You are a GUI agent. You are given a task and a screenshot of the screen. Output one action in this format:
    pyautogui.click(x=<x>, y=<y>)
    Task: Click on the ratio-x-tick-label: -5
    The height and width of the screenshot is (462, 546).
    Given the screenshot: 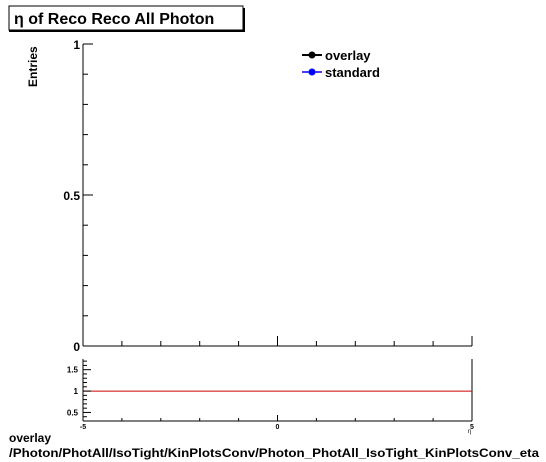 What is the action you would take?
    pyautogui.click(x=83, y=427)
    